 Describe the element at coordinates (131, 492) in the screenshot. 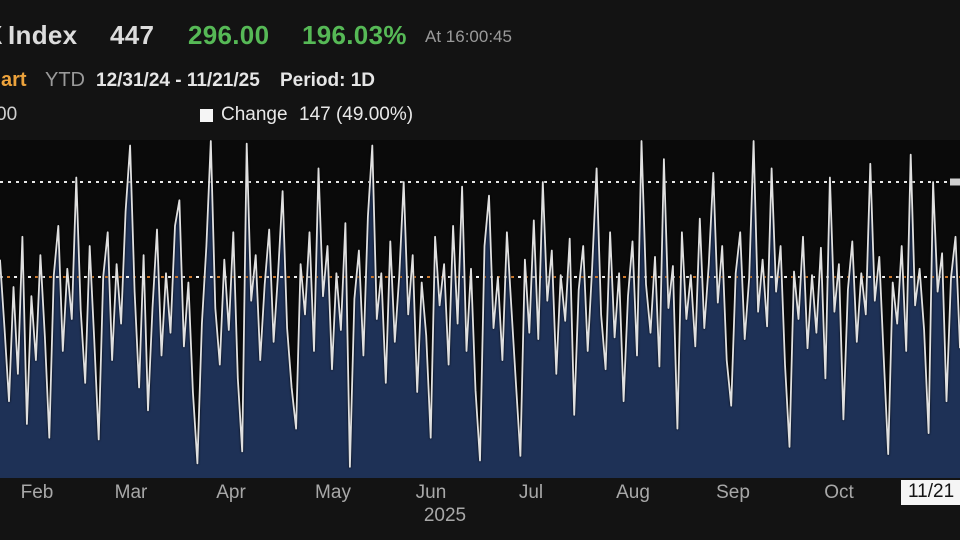

I see `x-axis-tick-mar: Mar` at that location.